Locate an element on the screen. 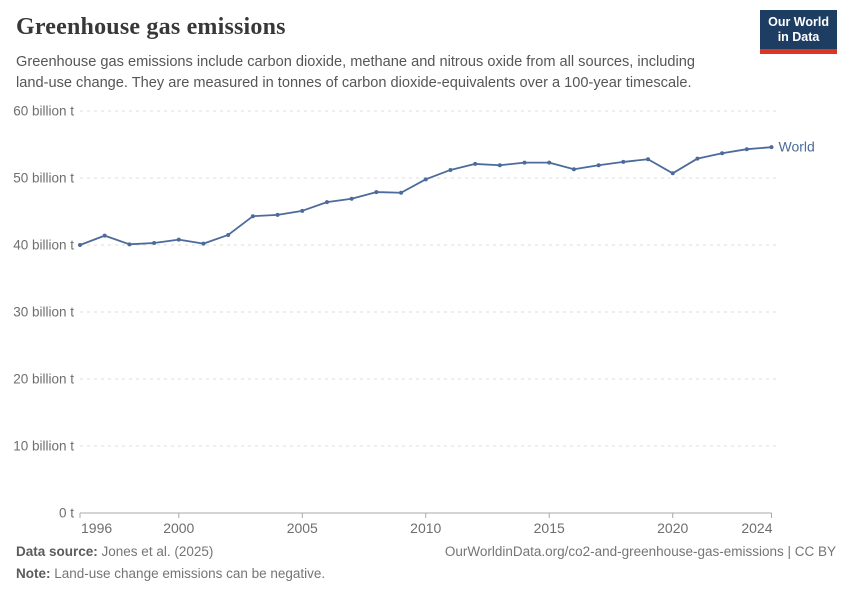 Image resolution: width=850 pixels, height=600 pixels. x-tick-label: 2000 is located at coordinates (178, 528).